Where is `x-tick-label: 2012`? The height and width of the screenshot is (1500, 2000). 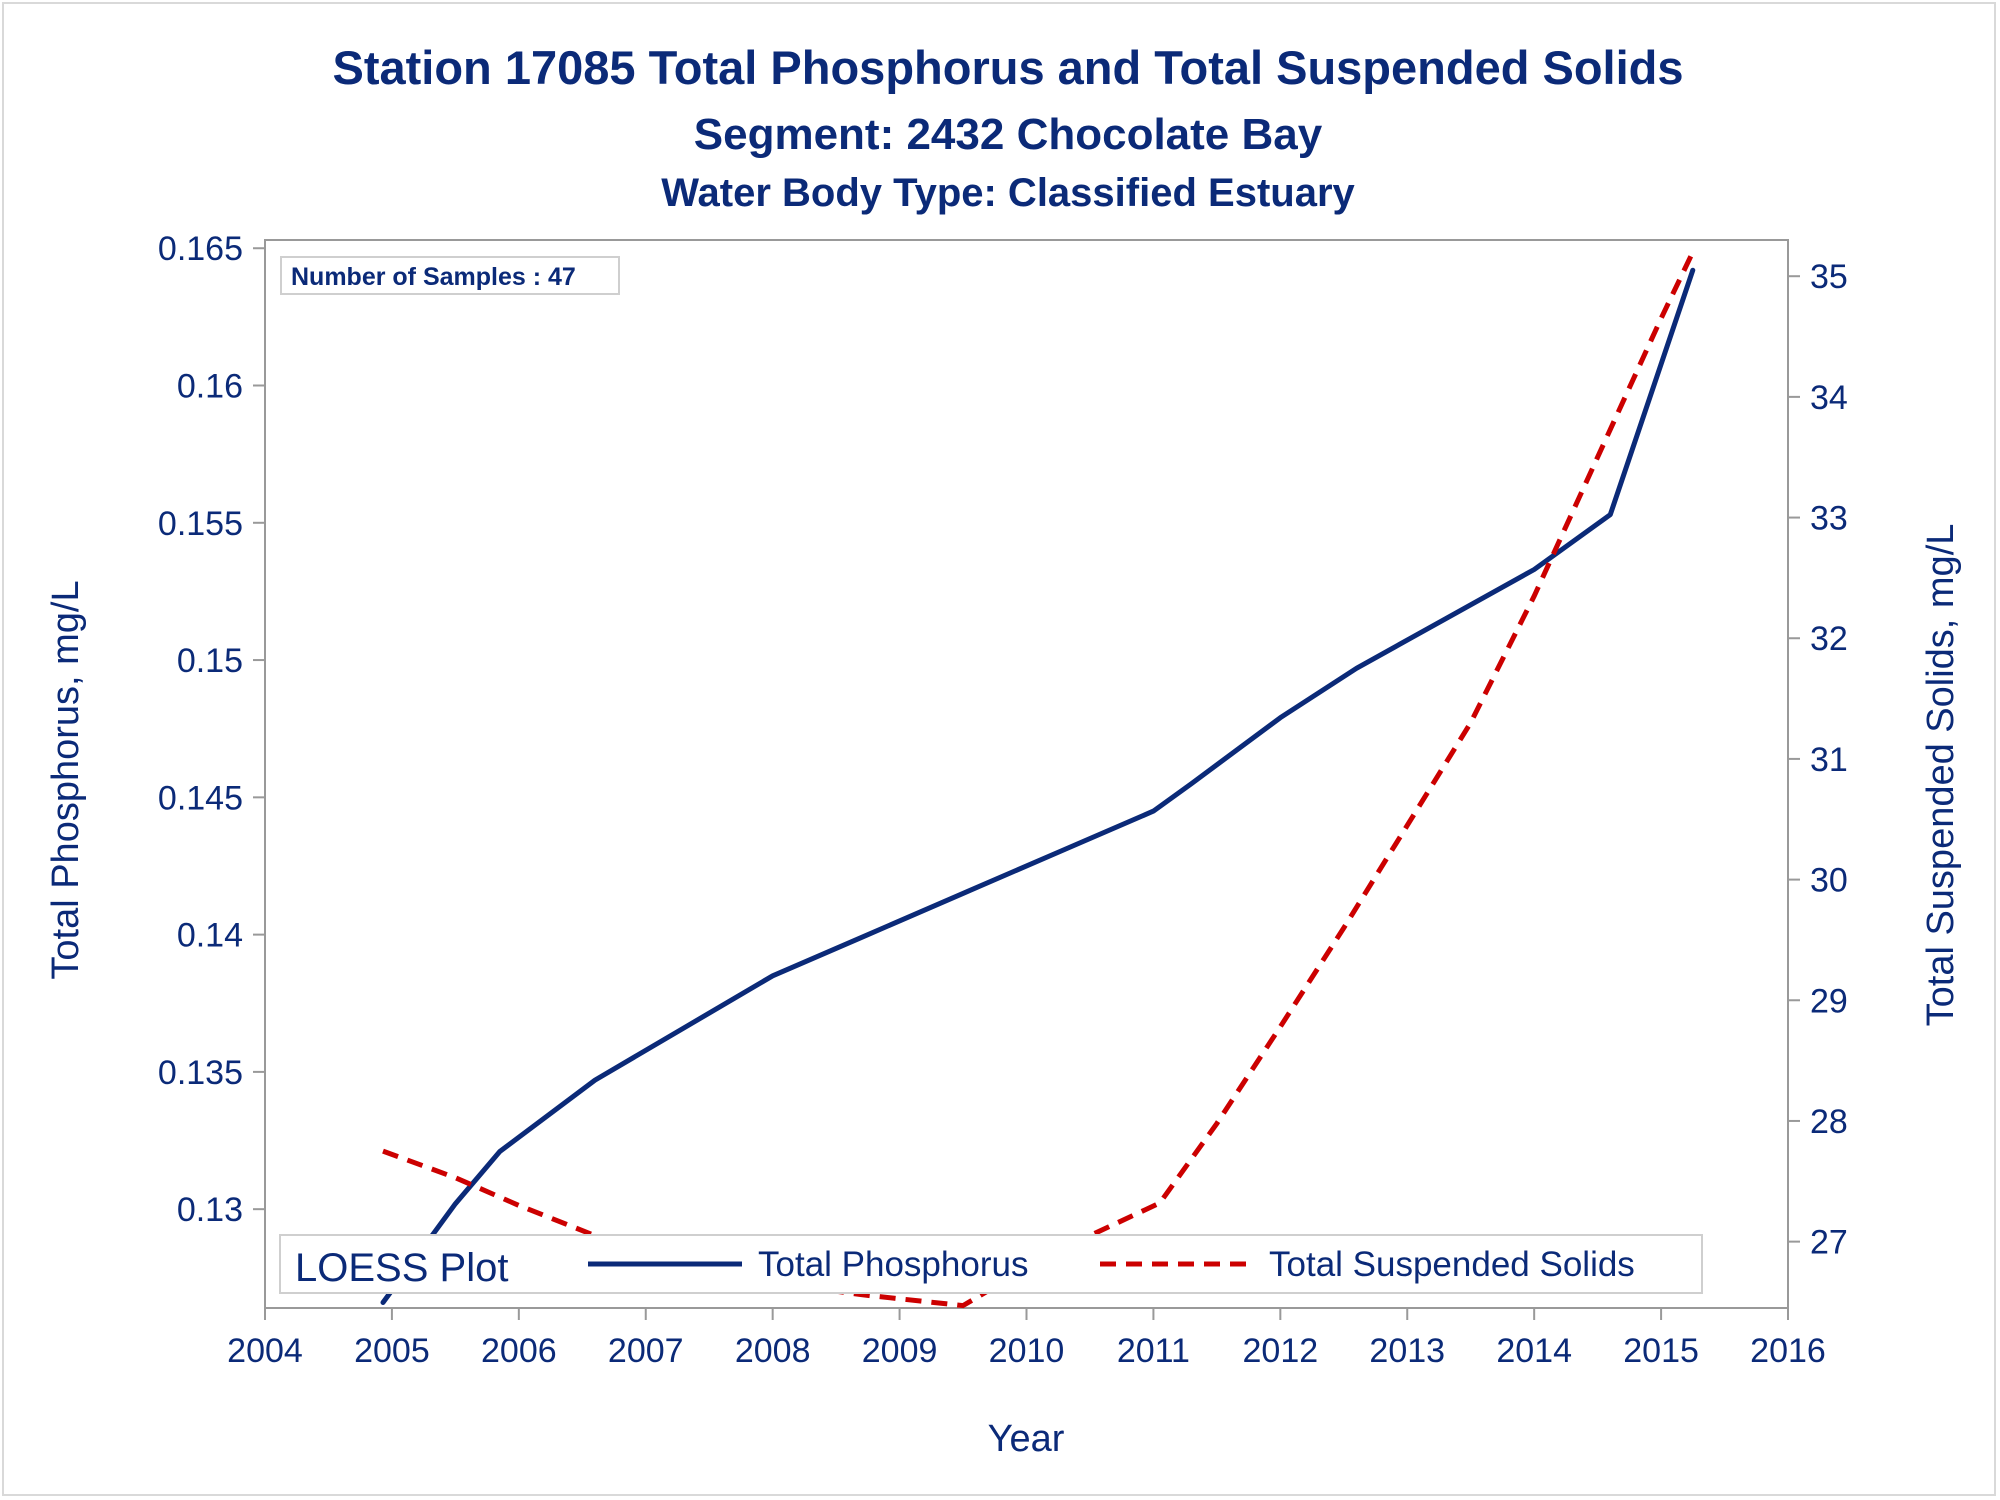
x-tick-label: 2012 is located at coordinates (1281, 1351).